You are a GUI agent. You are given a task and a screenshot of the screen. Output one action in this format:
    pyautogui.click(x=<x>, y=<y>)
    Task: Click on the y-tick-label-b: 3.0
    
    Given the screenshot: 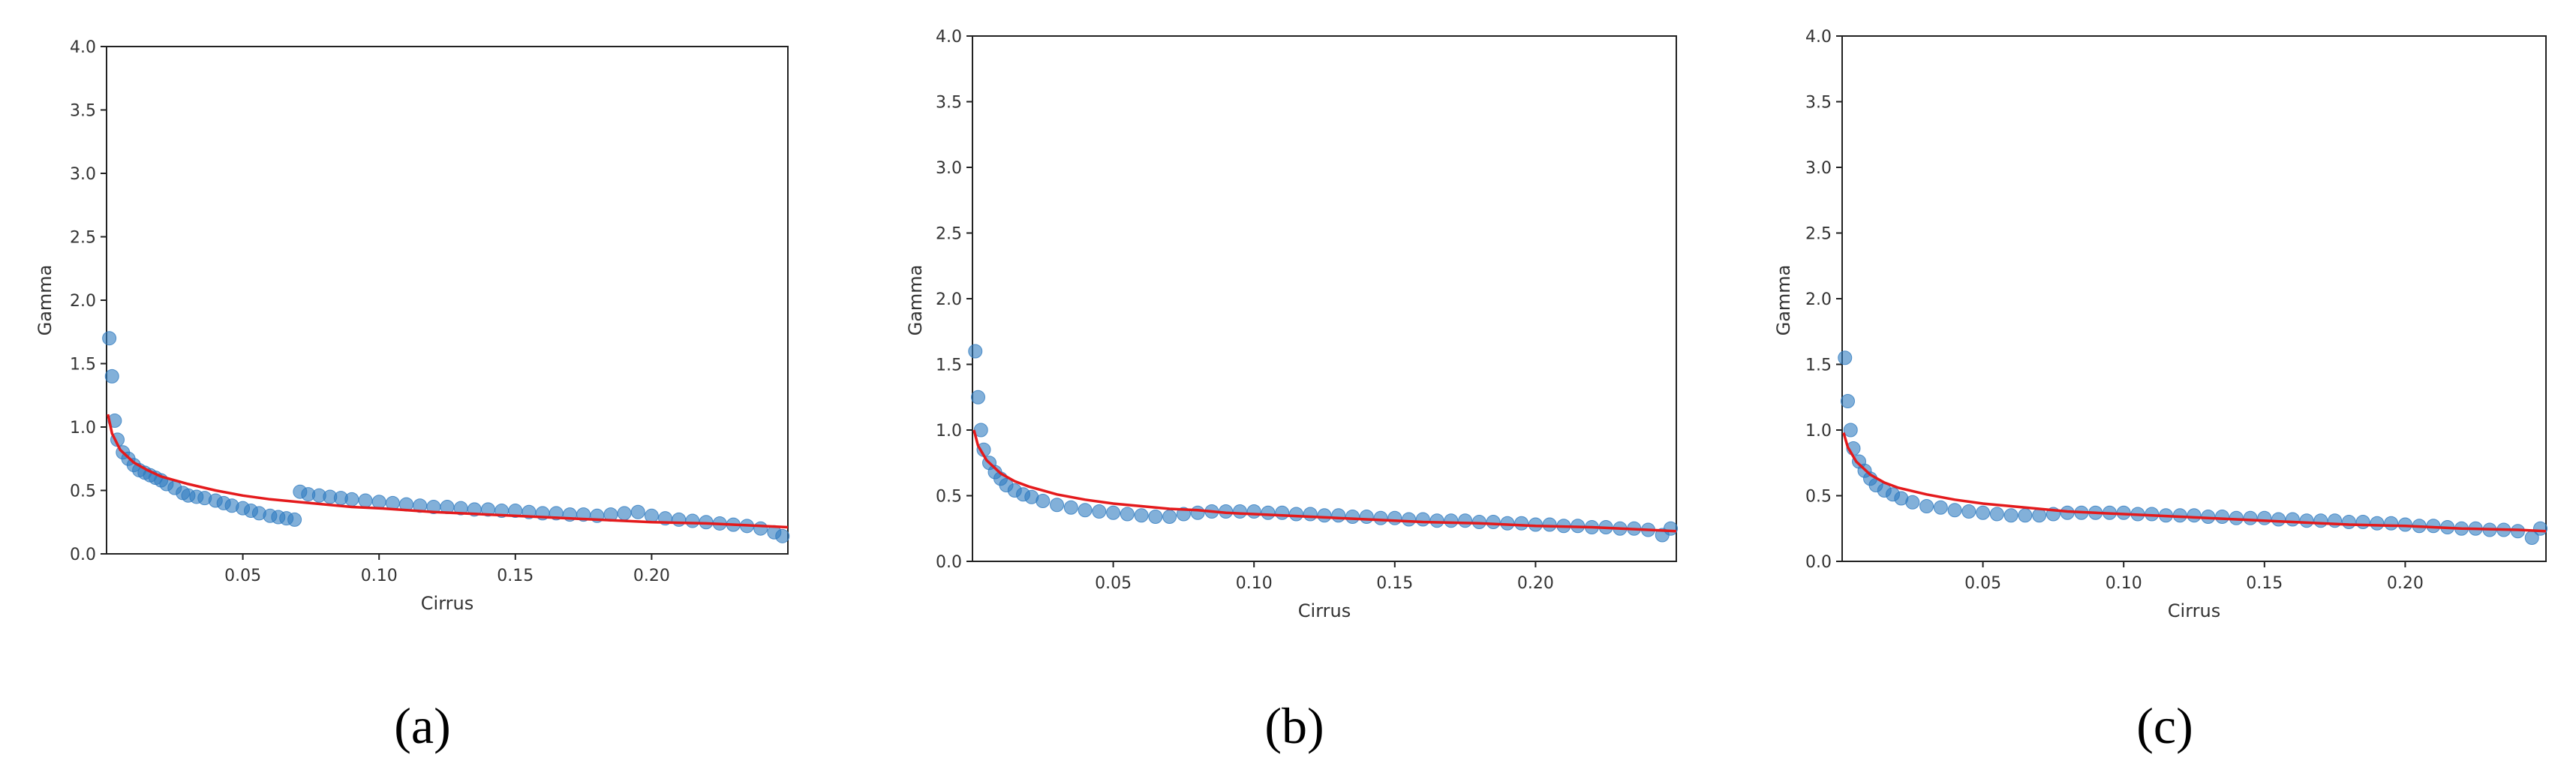 What is the action you would take?
    pyautogui.click(x=949, y=169)
    